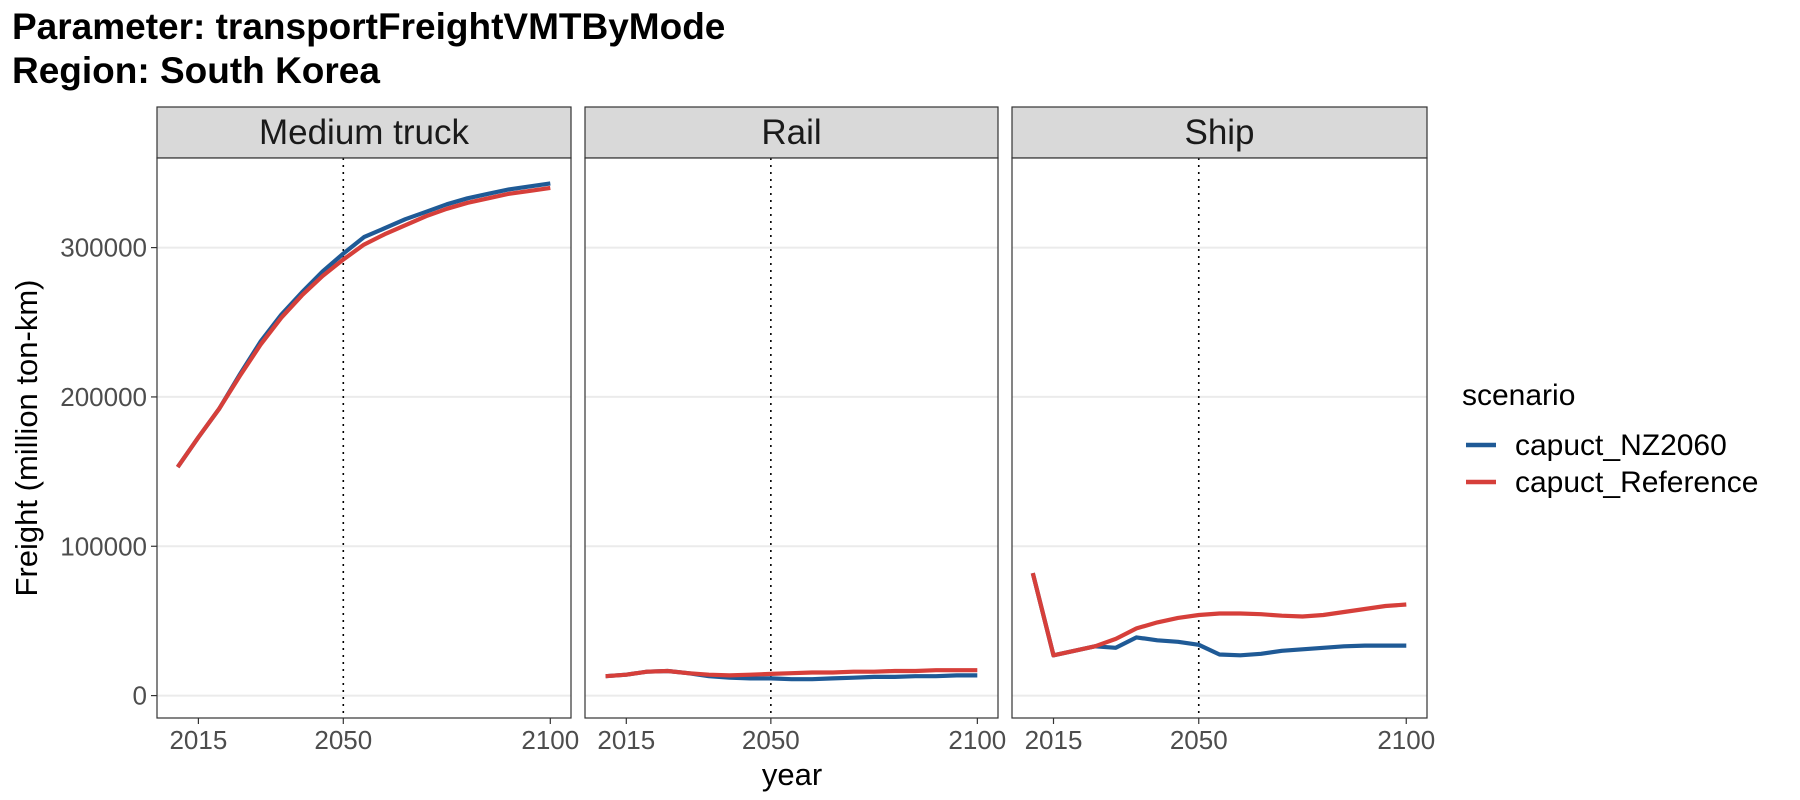 This screenshot has height=800, width=1800. Describe the element at coordinates (196, 70) in the screenshot. I see `chart-title-line2: Region: South Korea` at that location.